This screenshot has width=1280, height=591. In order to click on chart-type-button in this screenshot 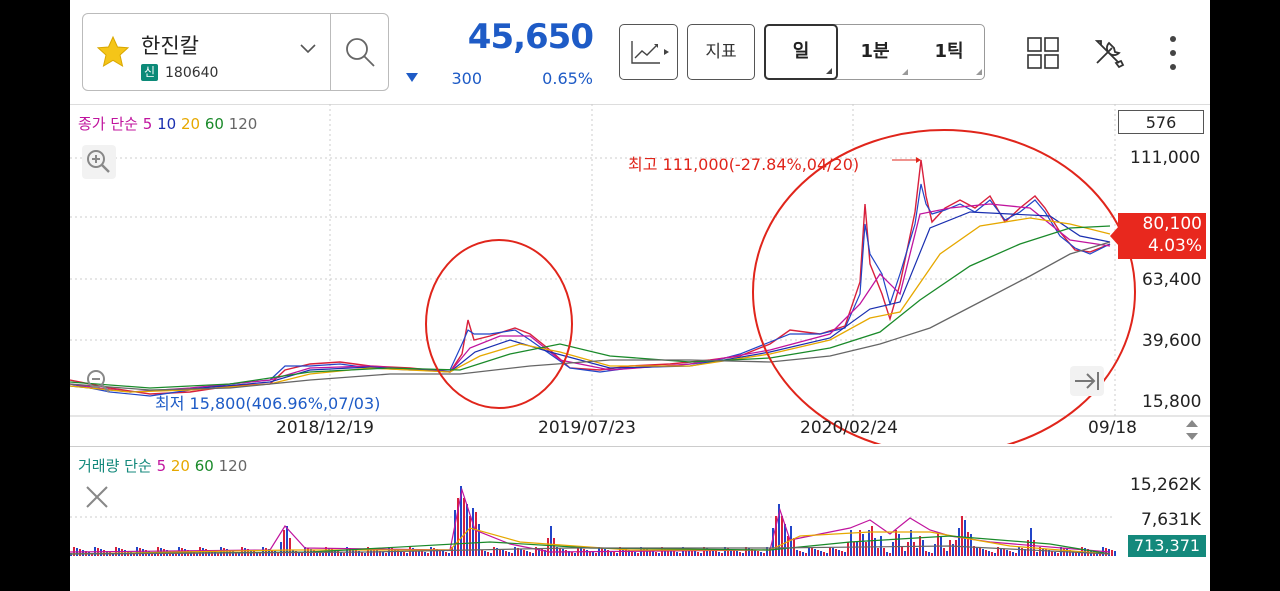, I will do `click(648, 52)`.